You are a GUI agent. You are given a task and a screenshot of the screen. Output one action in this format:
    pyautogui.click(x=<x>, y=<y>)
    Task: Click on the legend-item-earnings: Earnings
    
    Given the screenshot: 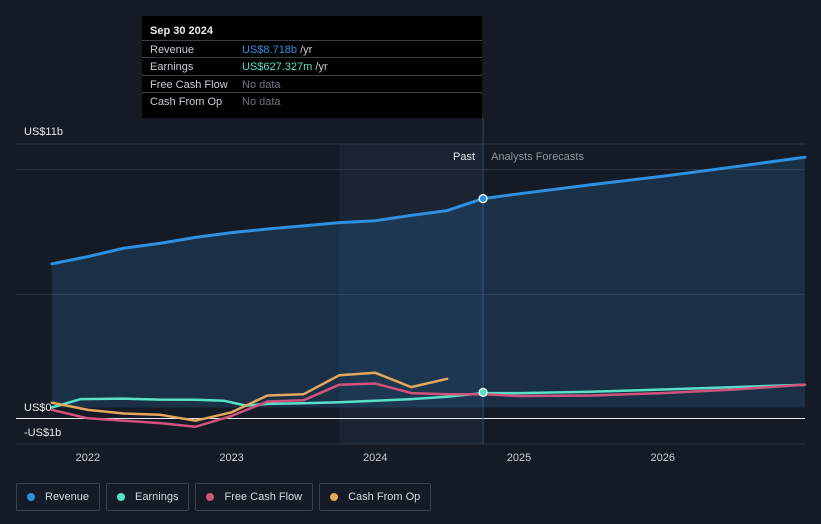 What is the action you would take?
    pyautogui.click(x=148, y=497)
    